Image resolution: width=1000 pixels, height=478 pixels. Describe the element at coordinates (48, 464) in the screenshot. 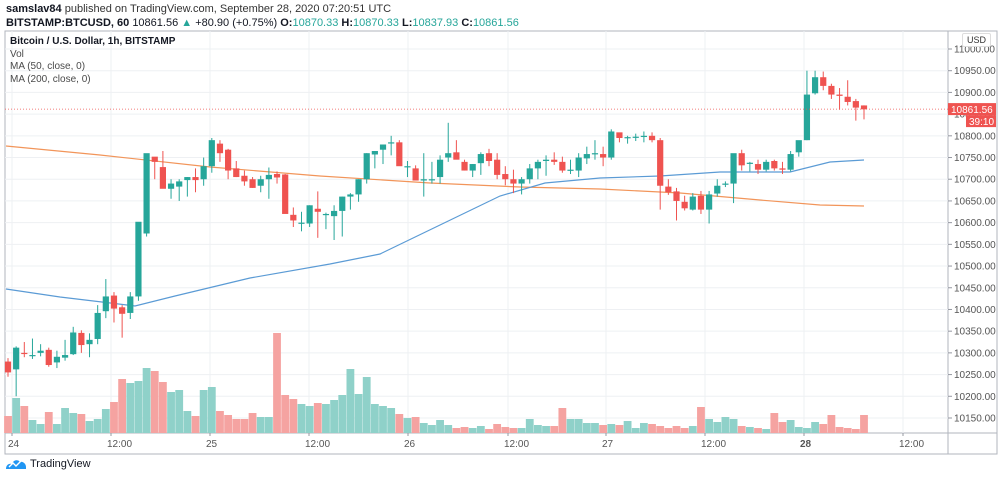

I see `tradingview-logo: TradingView` at that location.